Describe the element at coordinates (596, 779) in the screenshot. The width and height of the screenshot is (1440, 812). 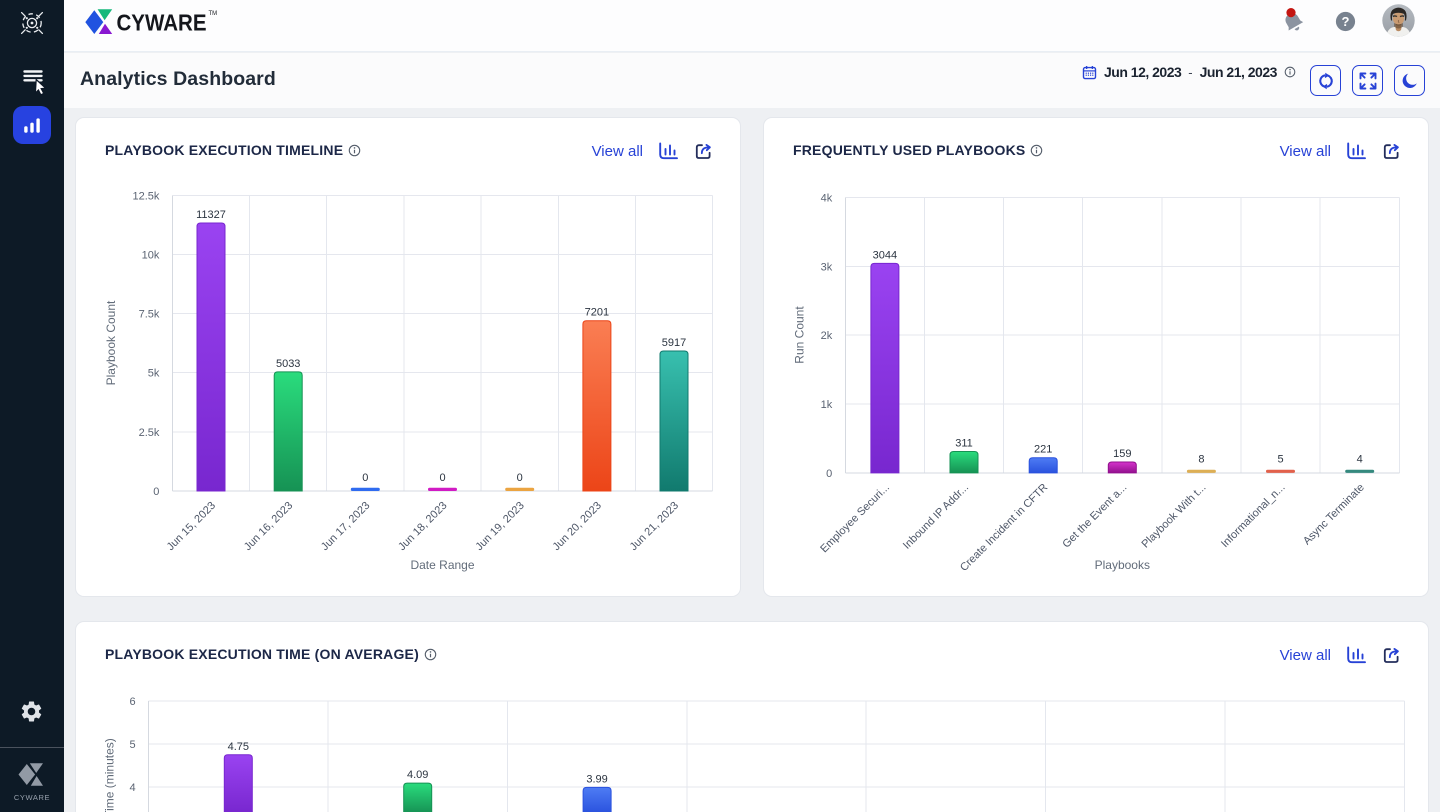
I see `svg-text: 3.99` at that location.